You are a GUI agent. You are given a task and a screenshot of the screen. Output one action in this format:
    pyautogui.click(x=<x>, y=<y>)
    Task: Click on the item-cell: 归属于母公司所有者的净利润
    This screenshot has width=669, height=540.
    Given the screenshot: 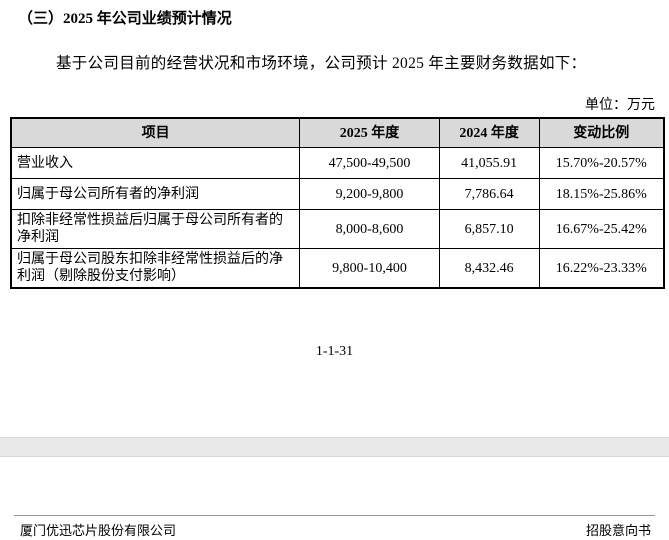 What is the action you would take?
    pyautogui.click(x=155, y=194)
    